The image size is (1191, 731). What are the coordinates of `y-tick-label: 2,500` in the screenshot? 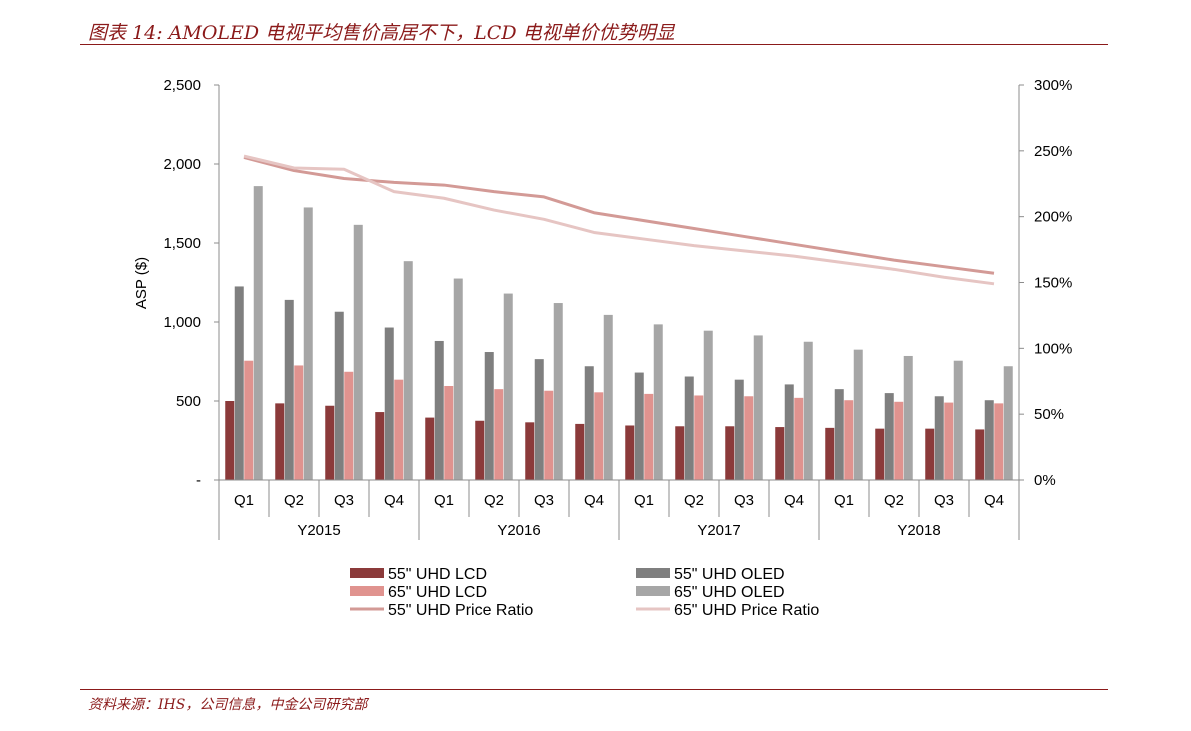 It's located at (182, 85).